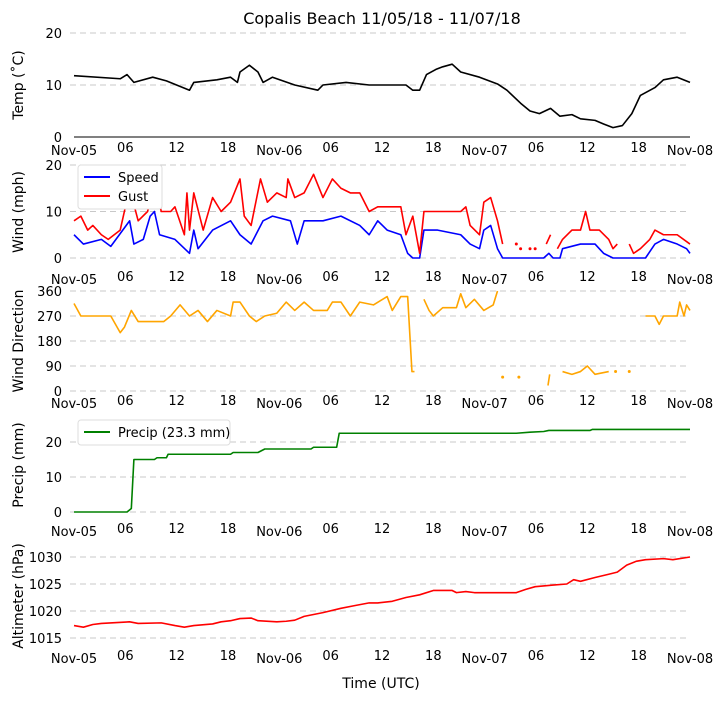 This screenshot has height=704, width=723. Describe the element at coordinates (120, 187) in the screenshot. I see `legend: Speed Gust` at that location.